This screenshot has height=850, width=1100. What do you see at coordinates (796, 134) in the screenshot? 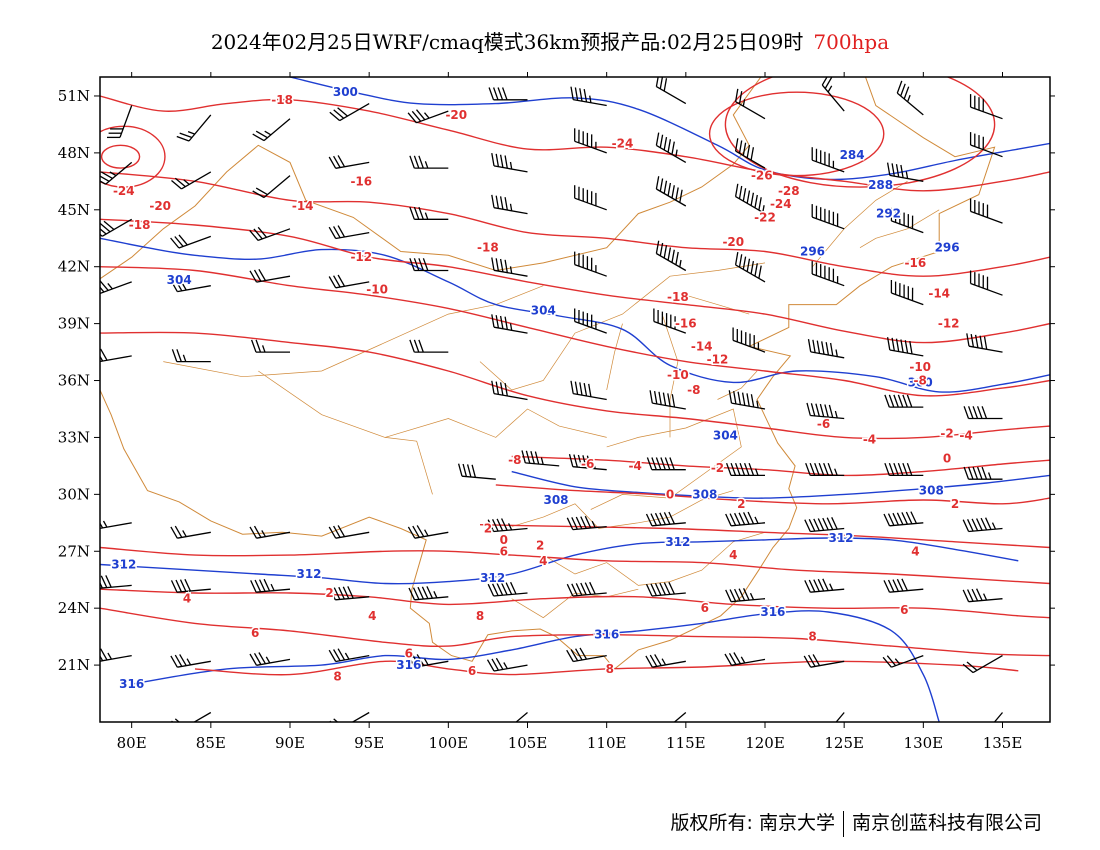
I see `temperature-closed-contour` at bounding box center [796, 134].